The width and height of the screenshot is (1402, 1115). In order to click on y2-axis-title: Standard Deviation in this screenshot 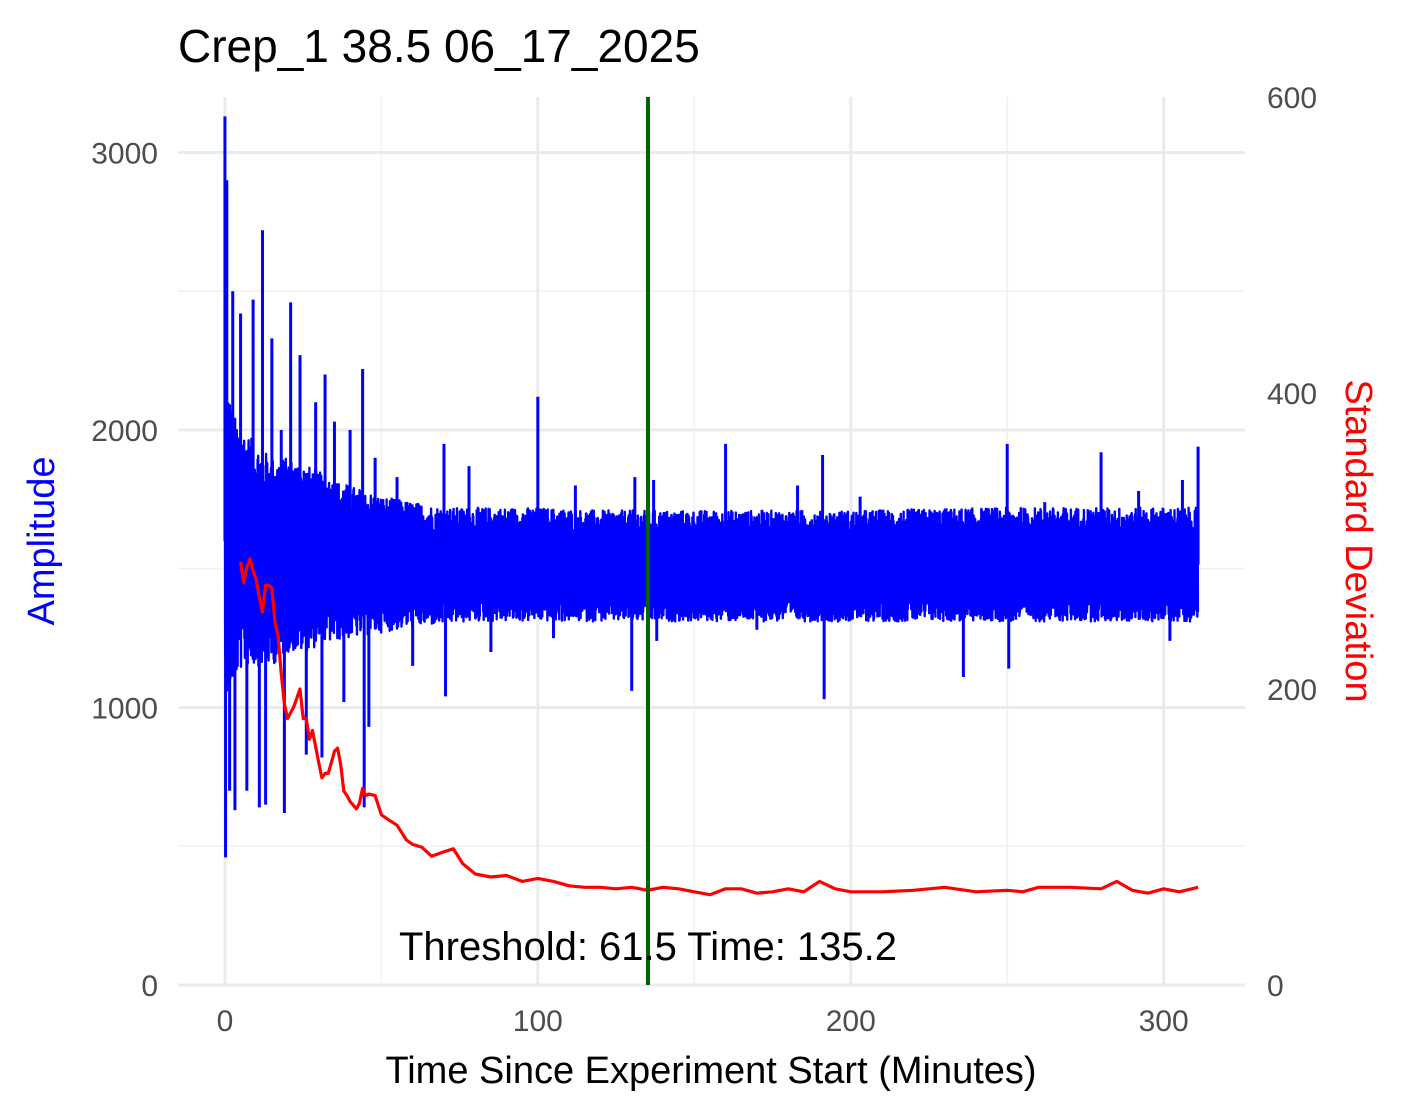, I will do `click(1358, 540)`.